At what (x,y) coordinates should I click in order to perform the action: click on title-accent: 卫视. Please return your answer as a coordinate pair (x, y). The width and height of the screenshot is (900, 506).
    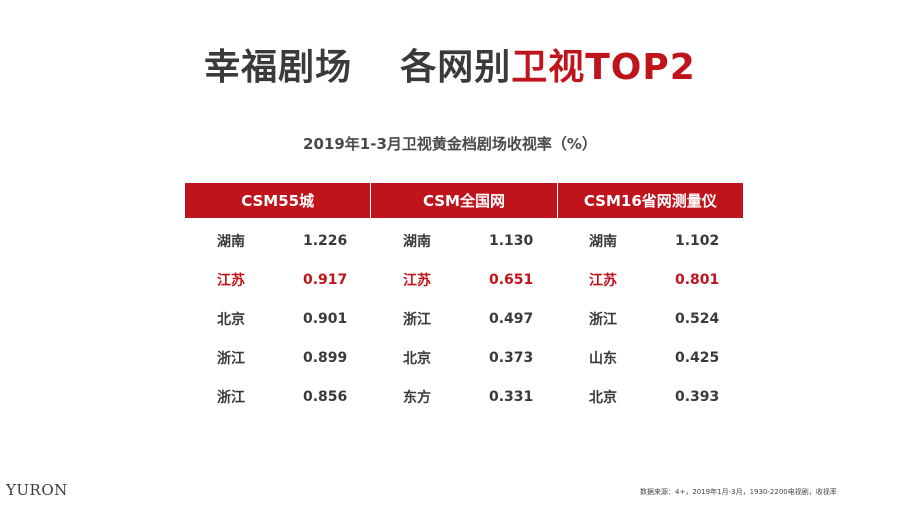
    Looking at the image, I should click on (548, 67).